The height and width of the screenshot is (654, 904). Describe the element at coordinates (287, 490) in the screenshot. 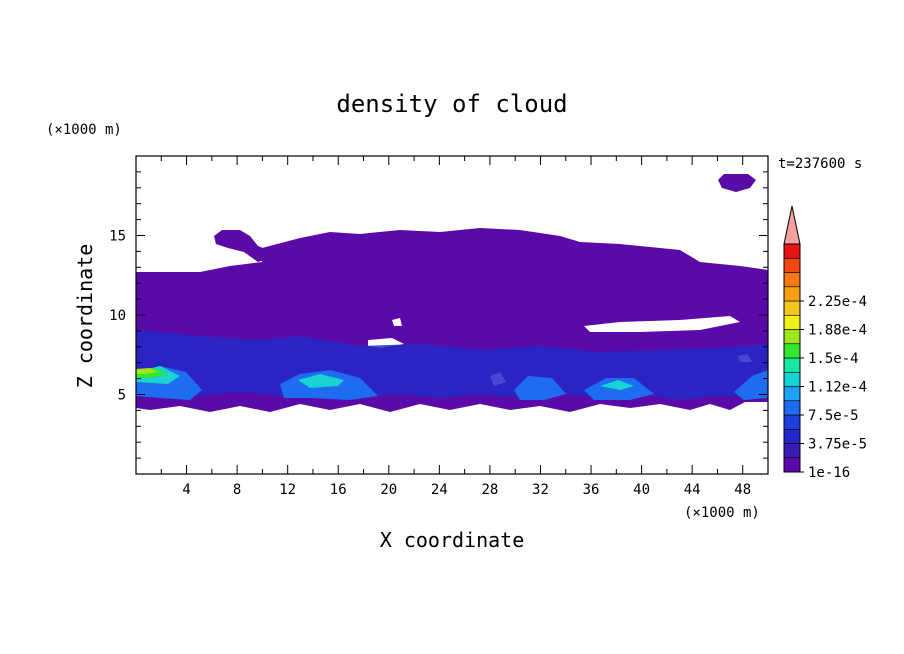

I see `x-tick-label: 12` at that location.